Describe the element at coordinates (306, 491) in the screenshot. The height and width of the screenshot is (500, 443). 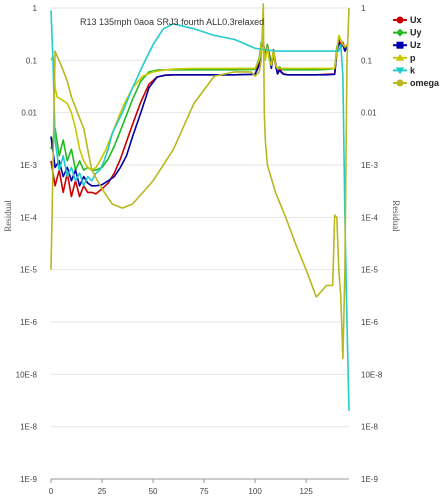
I see `x-tick-label: 125` at that location.